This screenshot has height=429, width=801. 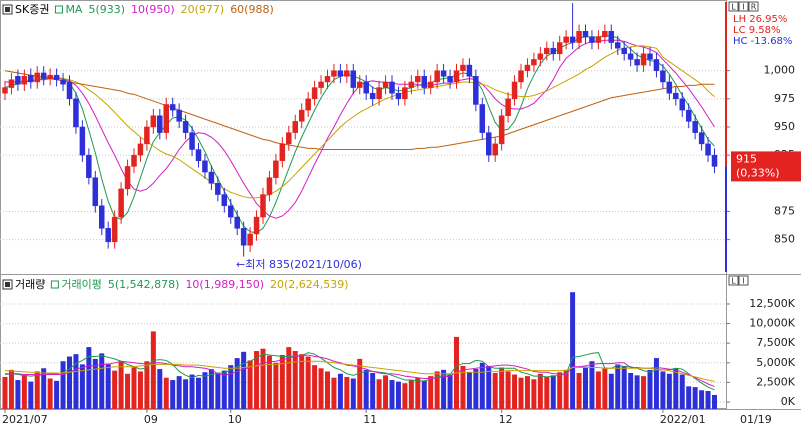 What do you see at coordinates (784, 210) in the screenshot?
I see `y-tick-label: 875` at bounding box center [784, 210].